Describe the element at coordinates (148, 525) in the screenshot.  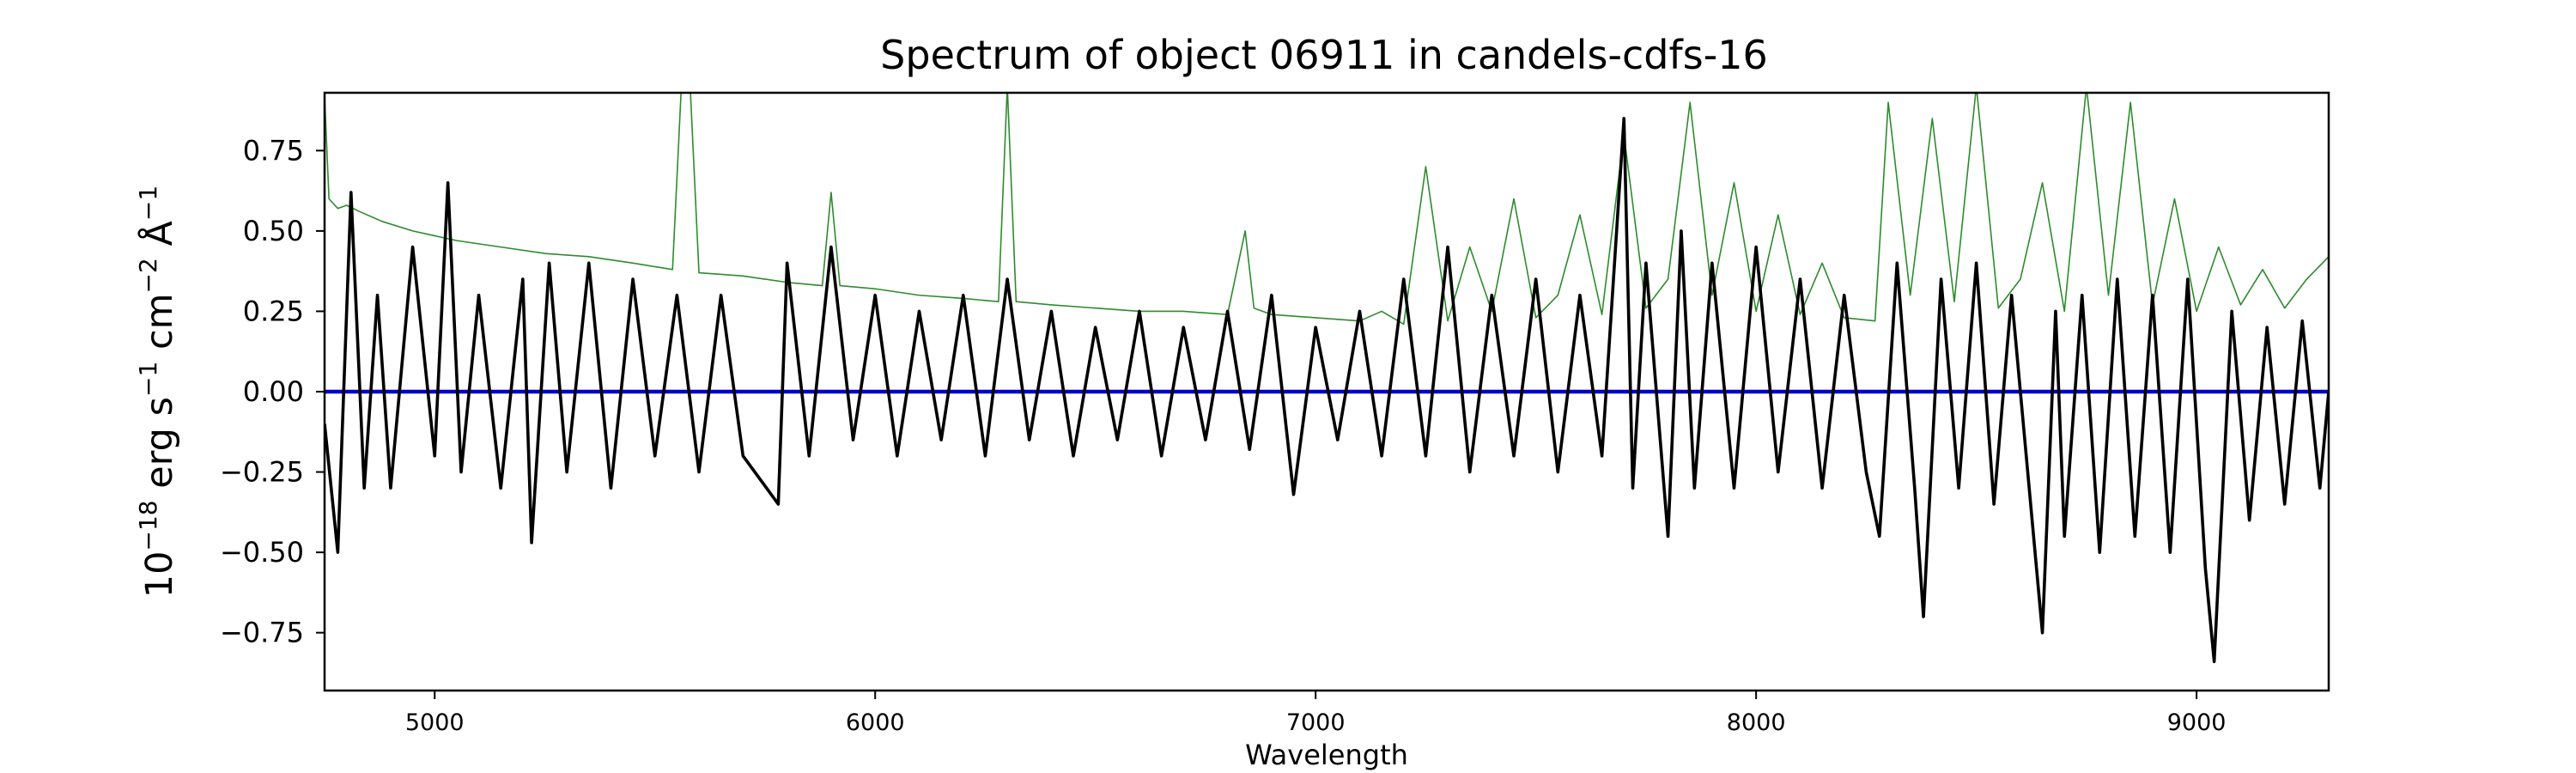
I see `y-label-exp1: −18` at that location.